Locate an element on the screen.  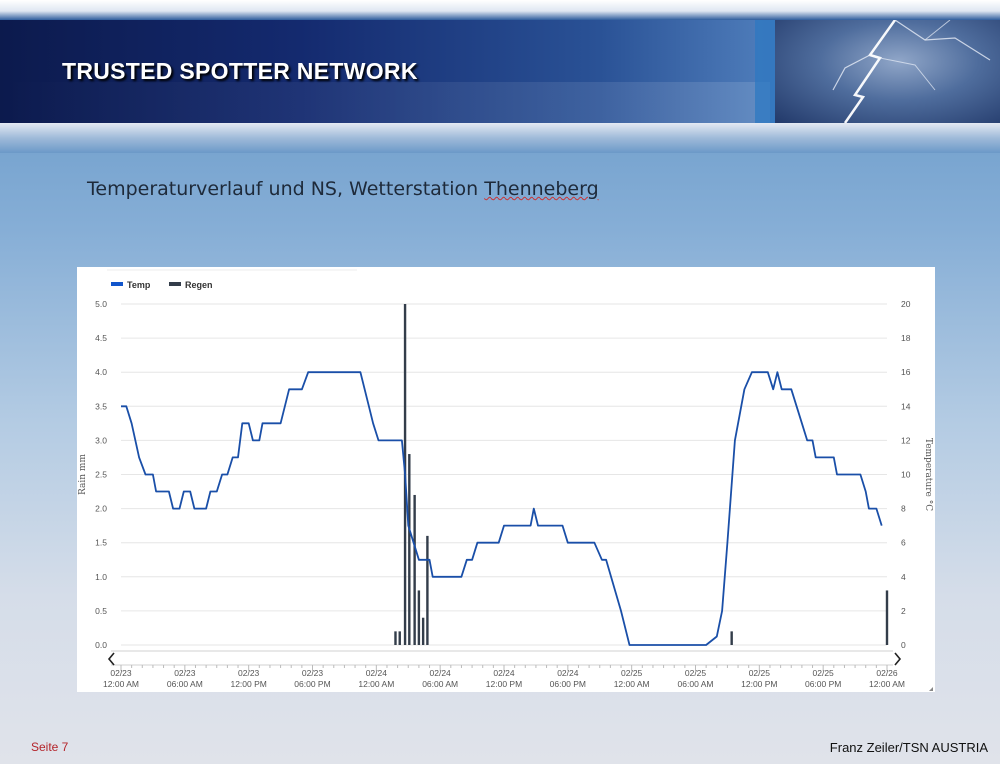
y-right-tick-label: 8 is located at coordinates (903, 509).